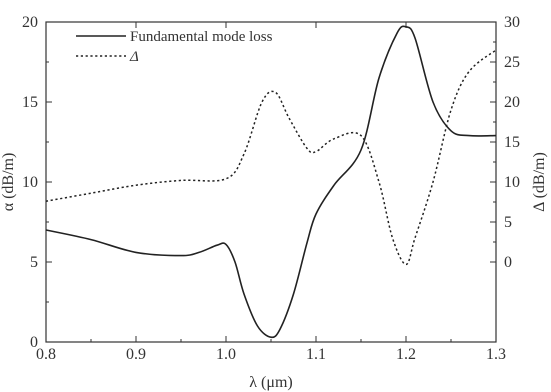  I want to click on y-right-tick-label: 30, so click(512, 22).